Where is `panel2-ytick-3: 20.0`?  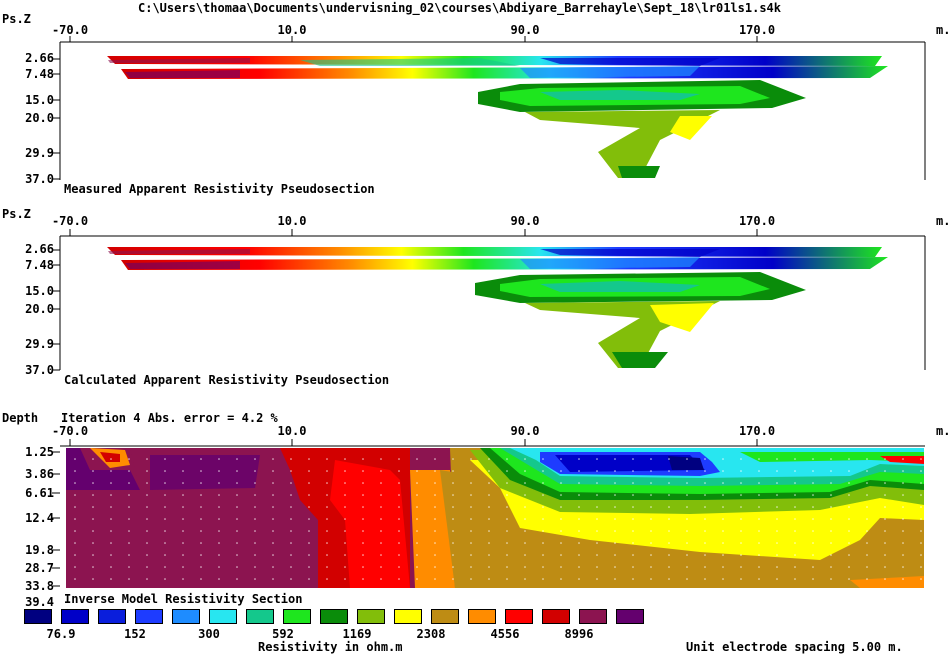 panel2-ytick-3: 20.0 is located at coordinates (39, 309).